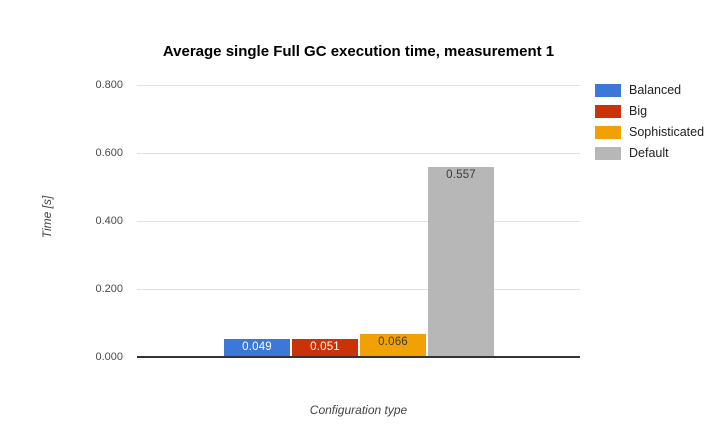 The image size is (716, 443). Describe the element at coordinates (358, 357) in the screenshot. I see `x-axis-baseline` at that location.